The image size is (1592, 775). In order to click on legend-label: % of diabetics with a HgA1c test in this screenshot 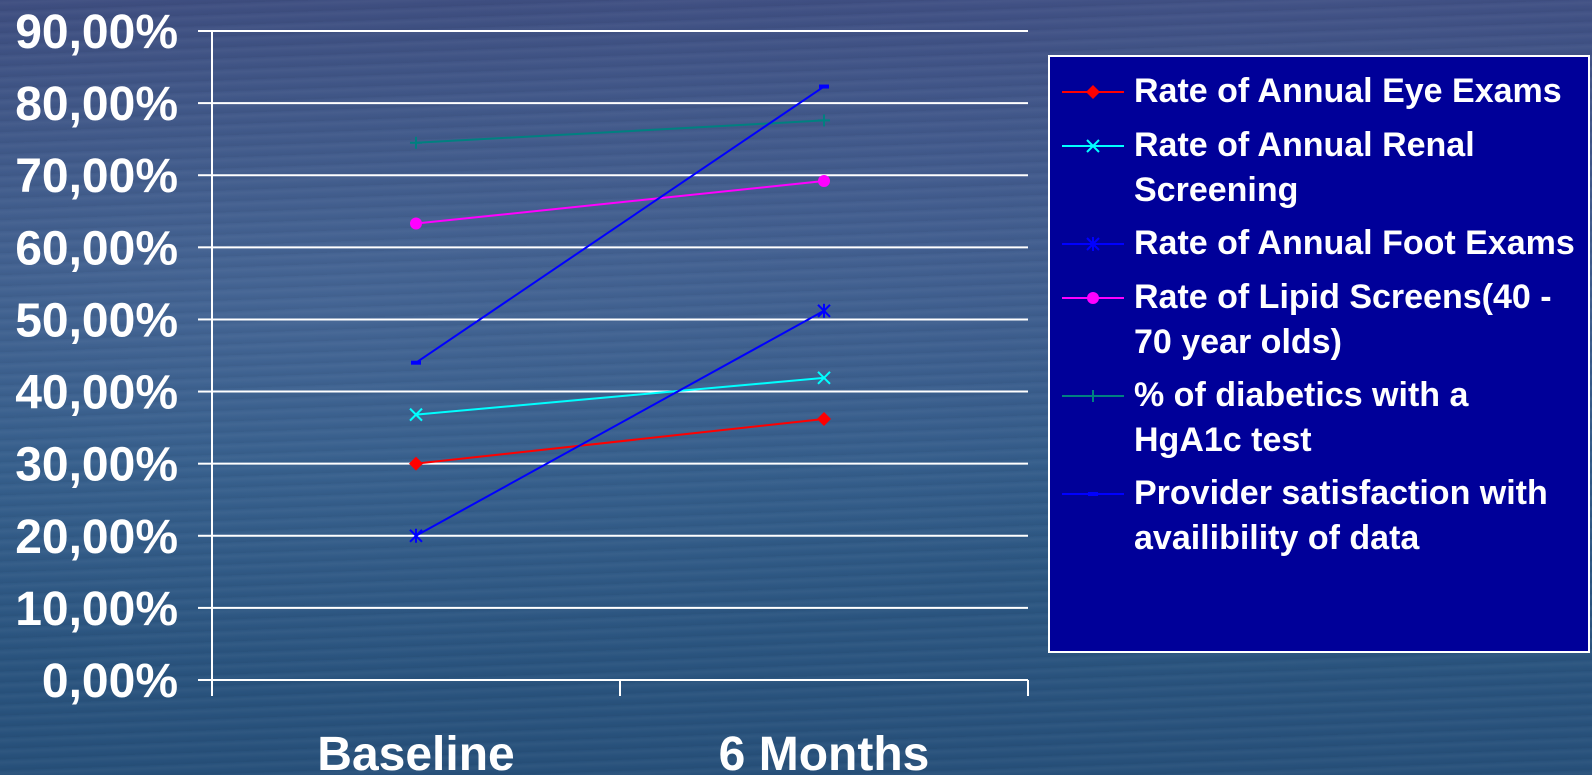, I will do `click(1301, 417)`.